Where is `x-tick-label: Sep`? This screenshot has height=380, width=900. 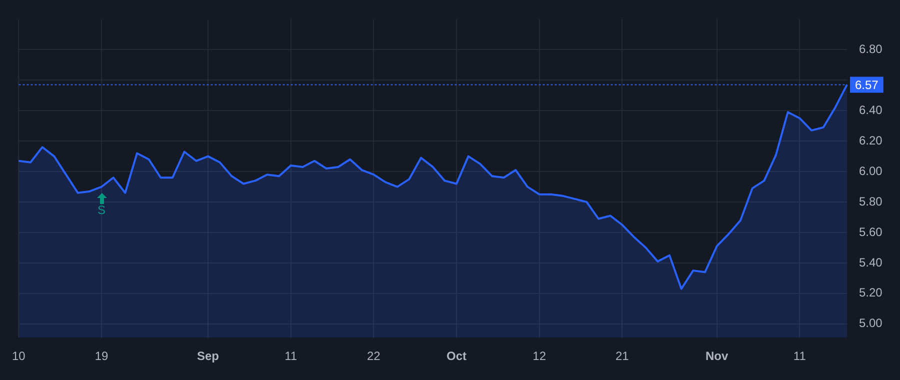
x-tick-label: Sep is located at coordinates (208, 356).